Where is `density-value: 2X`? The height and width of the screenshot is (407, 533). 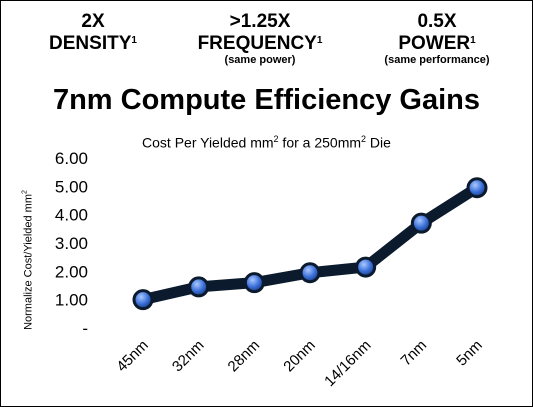 density-value: 2X is located at coordinates (93, 21).